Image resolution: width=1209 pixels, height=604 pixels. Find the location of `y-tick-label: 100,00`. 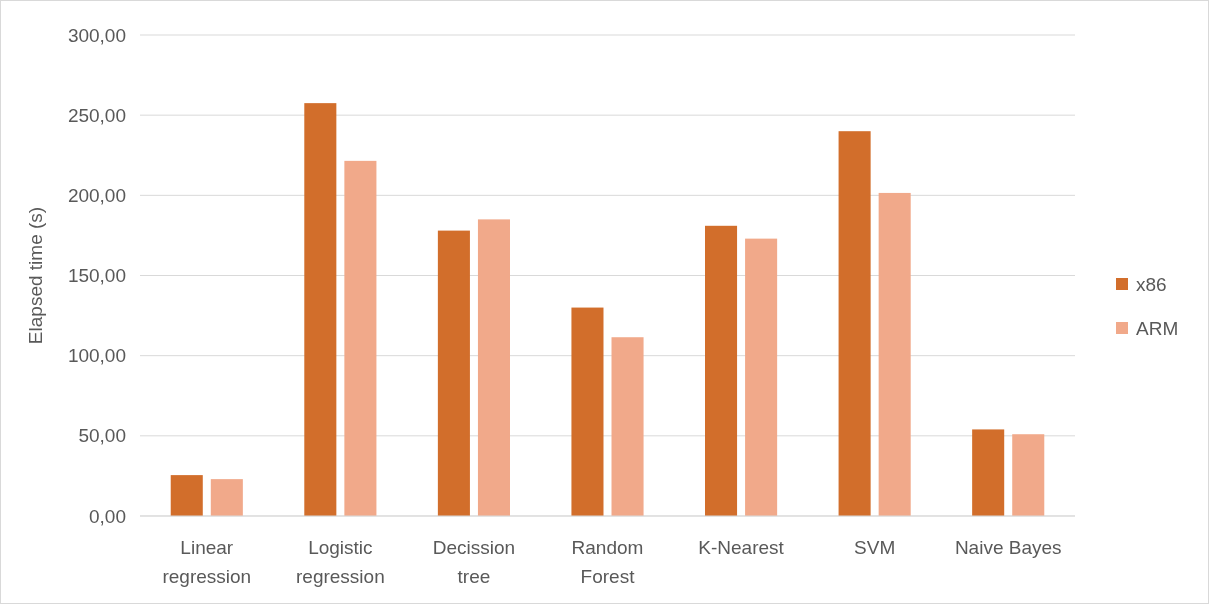

y-tick-label: 100,00 is located at coordinates (96, 356).